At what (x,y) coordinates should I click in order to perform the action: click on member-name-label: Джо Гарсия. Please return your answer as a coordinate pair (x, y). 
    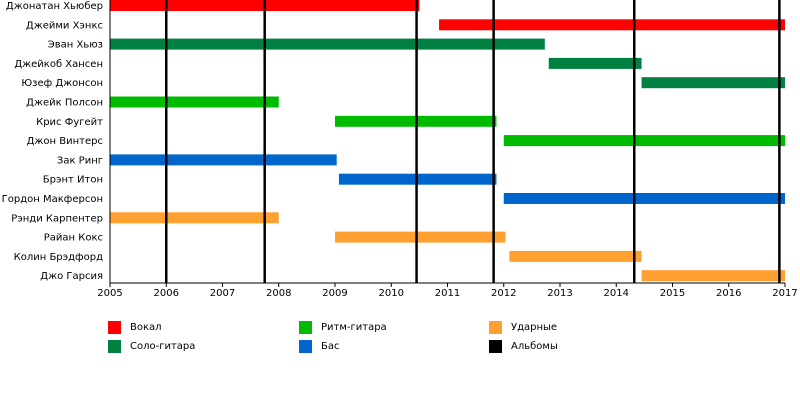
    Looking at the image, I should click on (71, 276).